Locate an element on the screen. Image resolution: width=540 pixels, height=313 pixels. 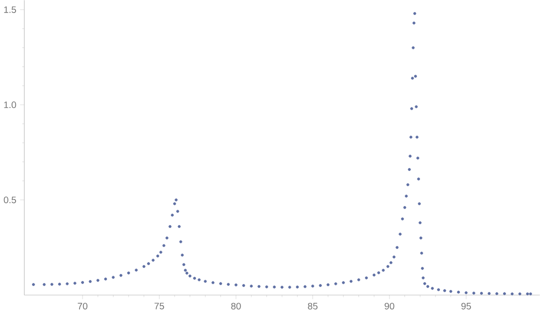
x-tick-label: 70 is located at coordinates (83, 306).